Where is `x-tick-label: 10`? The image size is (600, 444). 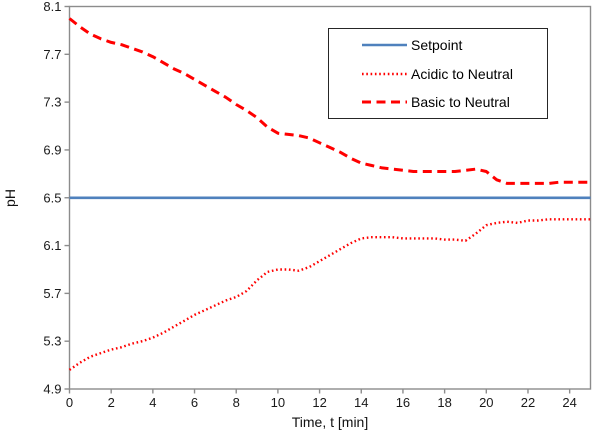
x-tick-label: 10 is located at coordinates (278, 402).